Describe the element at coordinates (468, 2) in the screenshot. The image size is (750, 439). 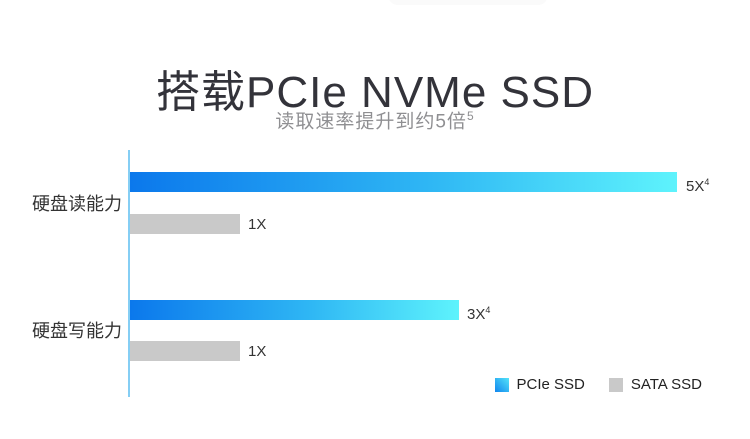
I see `top-edge-remnant` at that location.